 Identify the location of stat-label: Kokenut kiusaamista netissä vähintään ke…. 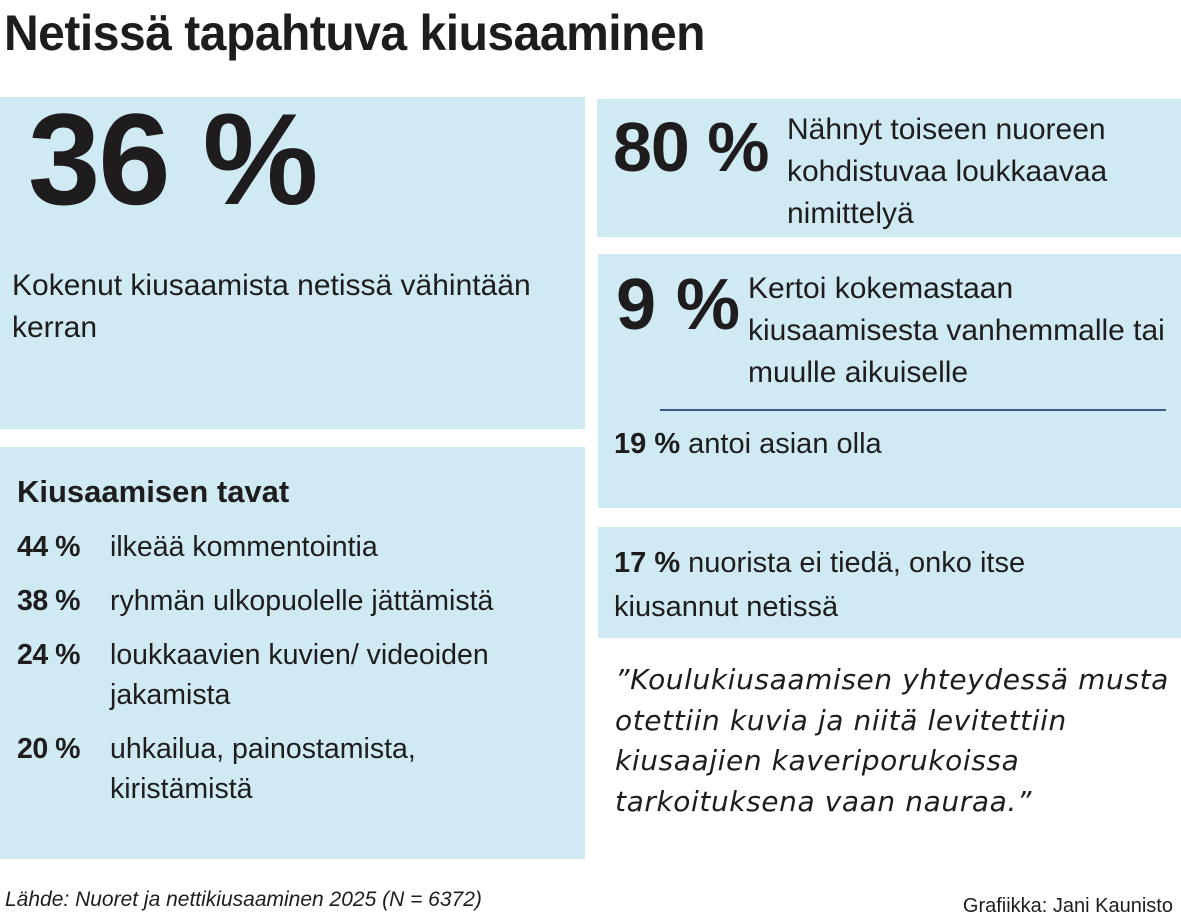
(271, 306).